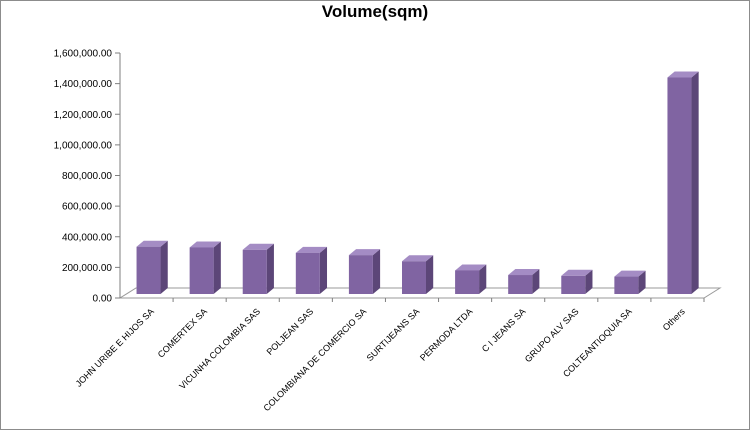 The image size is (750, 430). I want to click on x-tick-label: JOHN URIBE E HIJOS SA, so click(115, 347).